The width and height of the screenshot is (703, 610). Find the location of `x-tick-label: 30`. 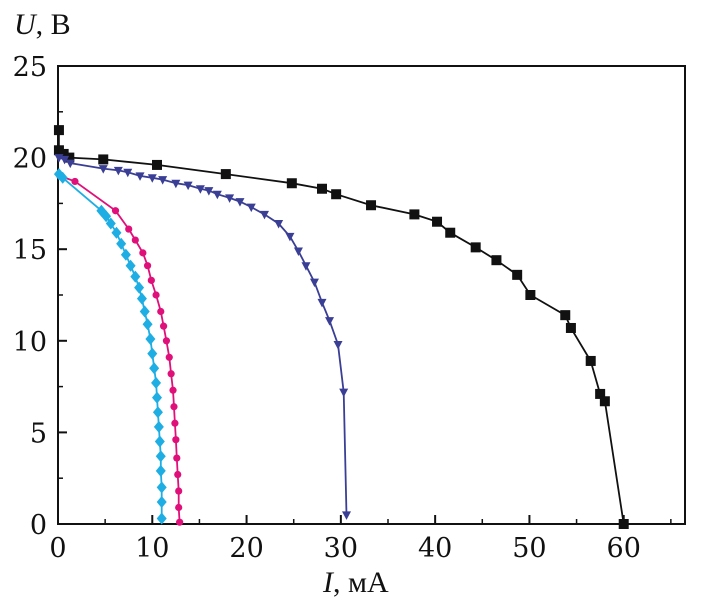

x-tick-label: 30 is located at coordinates (341, 548).